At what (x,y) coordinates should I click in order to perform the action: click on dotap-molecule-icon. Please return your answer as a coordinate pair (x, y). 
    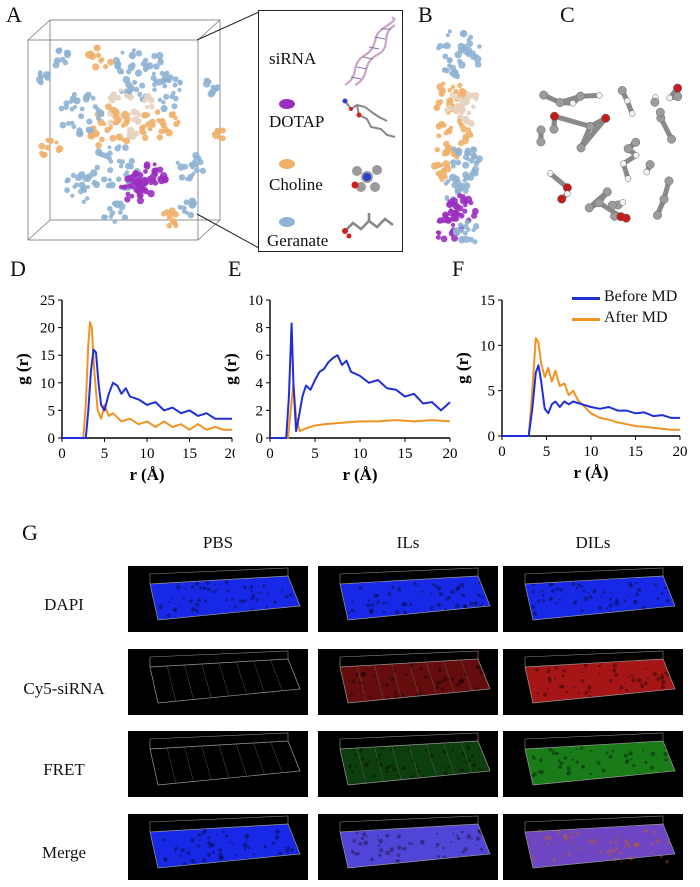
    Looking at the image, I should click on (369, 118).